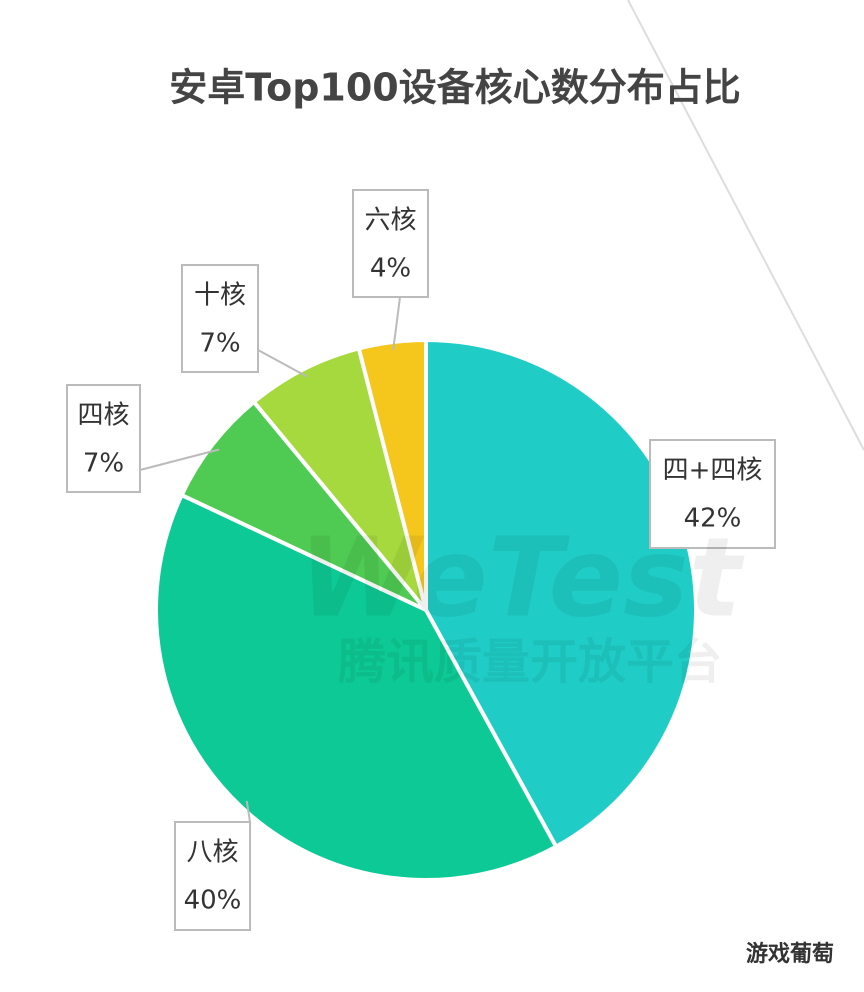  I want to click on credit: 游戏葡萄, so click(790, 954).